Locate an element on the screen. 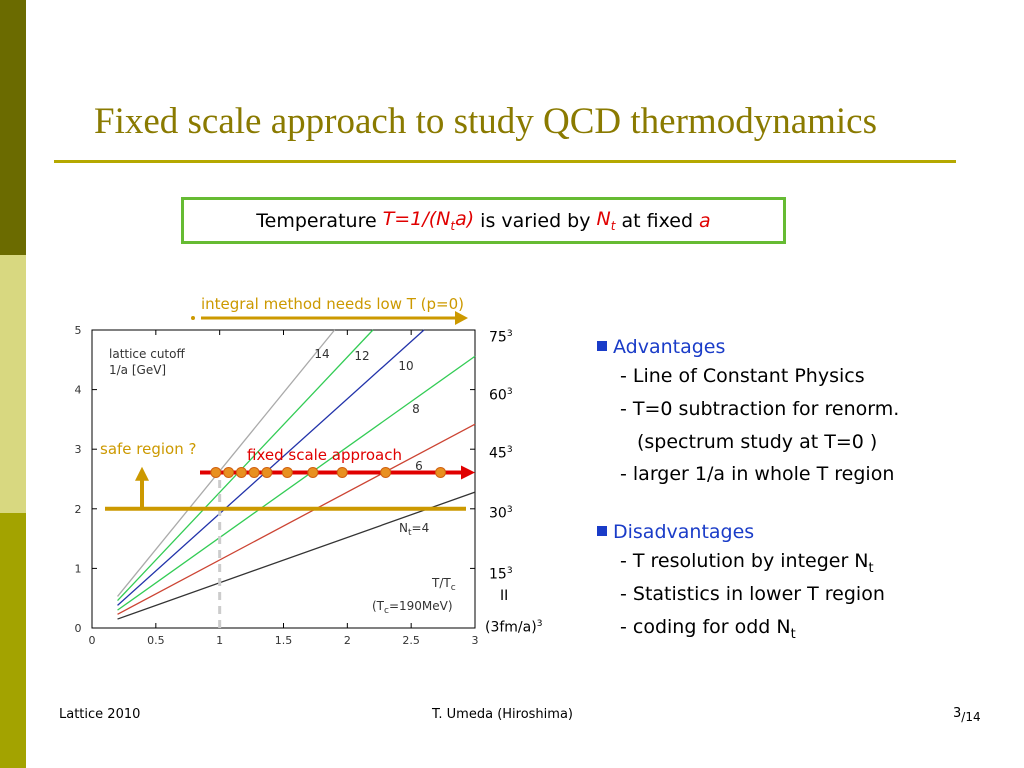 Image resolution: width=1024 pixels, height=768 pixels. equals-sign: II is located at coordinates (504, 596).